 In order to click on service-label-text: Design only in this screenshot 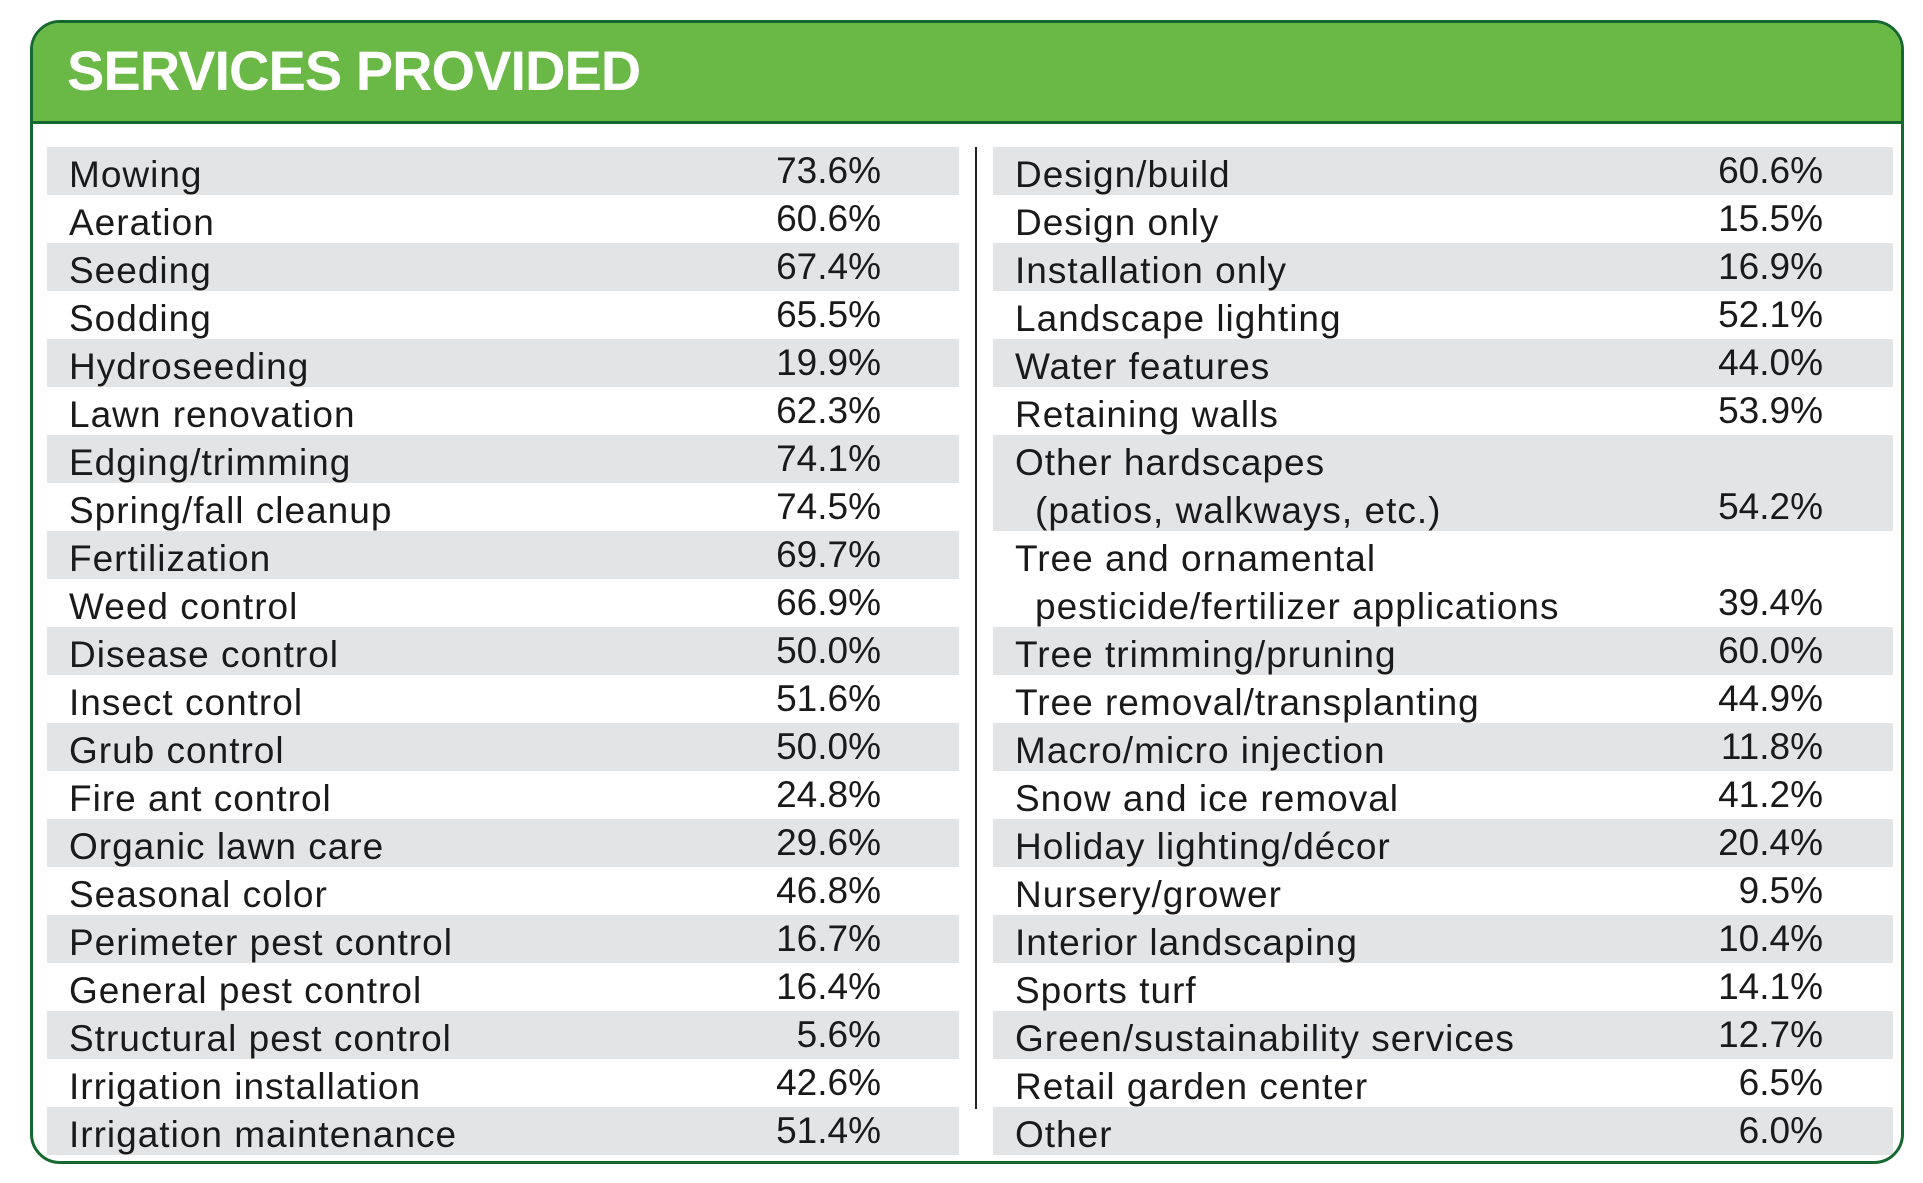, I will do `click(1117, 222)`.